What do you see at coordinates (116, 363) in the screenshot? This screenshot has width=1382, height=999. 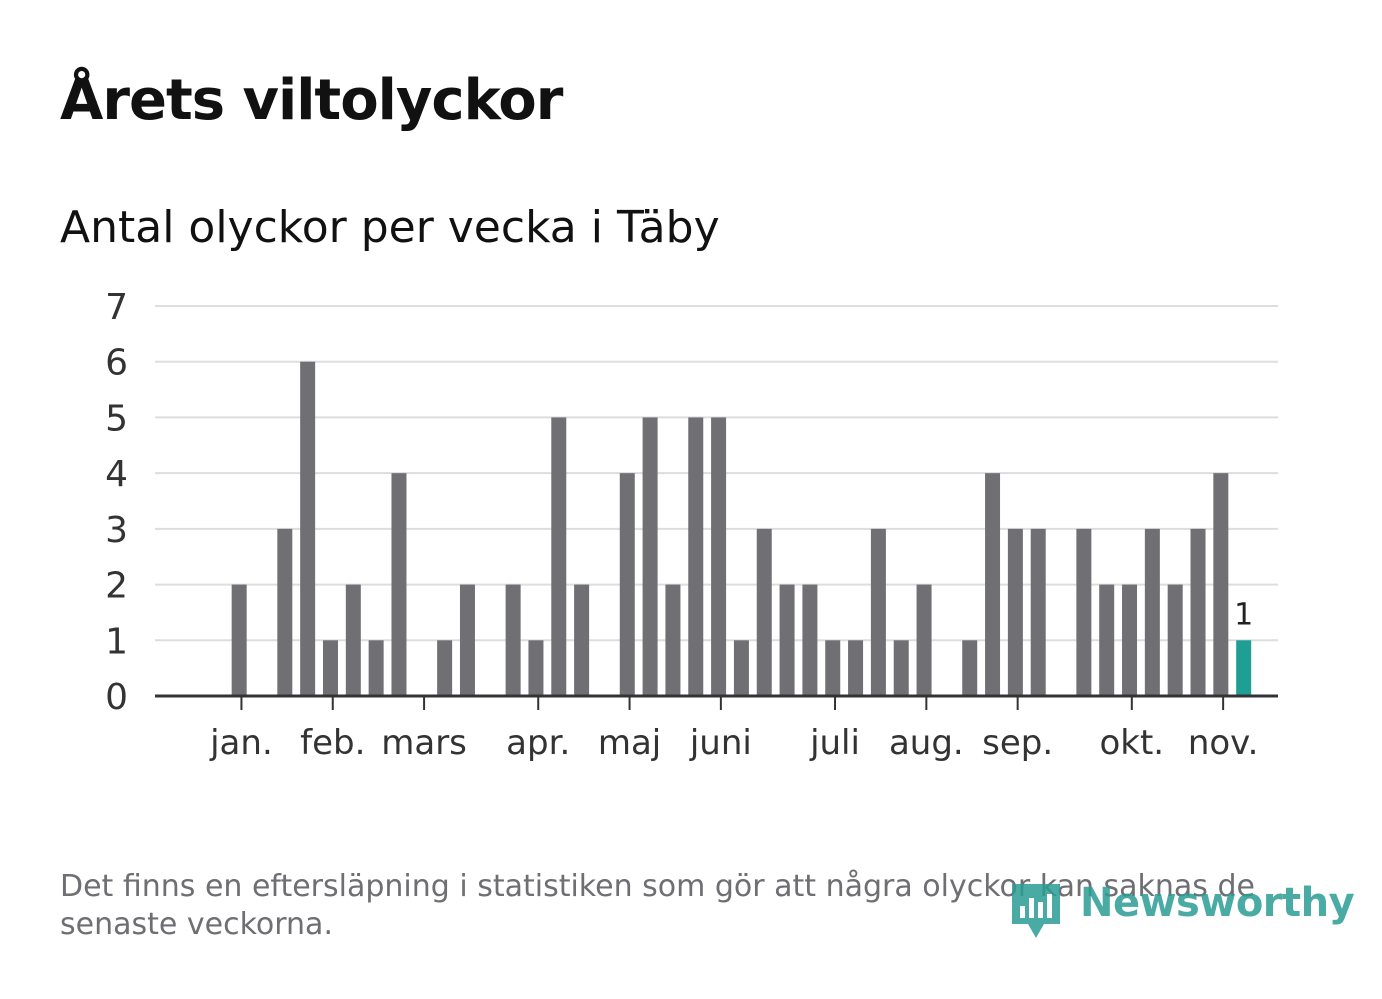 I see `y-tick-label-6: 6` at bounding box center [116, 363].